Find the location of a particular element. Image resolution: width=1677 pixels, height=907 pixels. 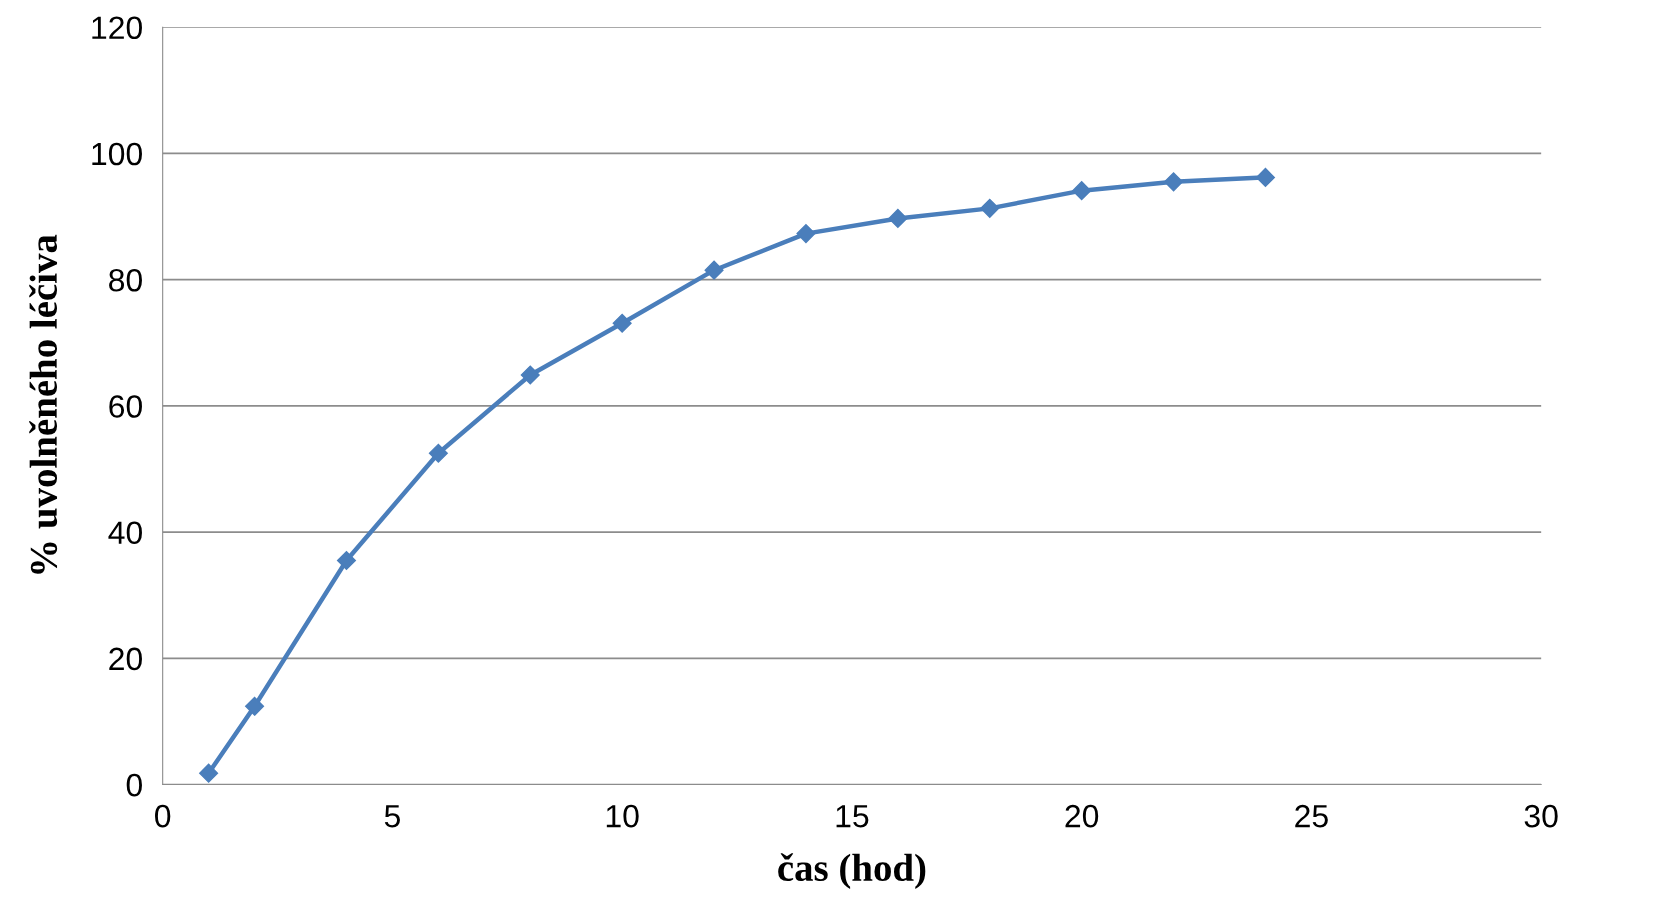

x-axis-title: čas (hod) is located at coordinates (852, 871).